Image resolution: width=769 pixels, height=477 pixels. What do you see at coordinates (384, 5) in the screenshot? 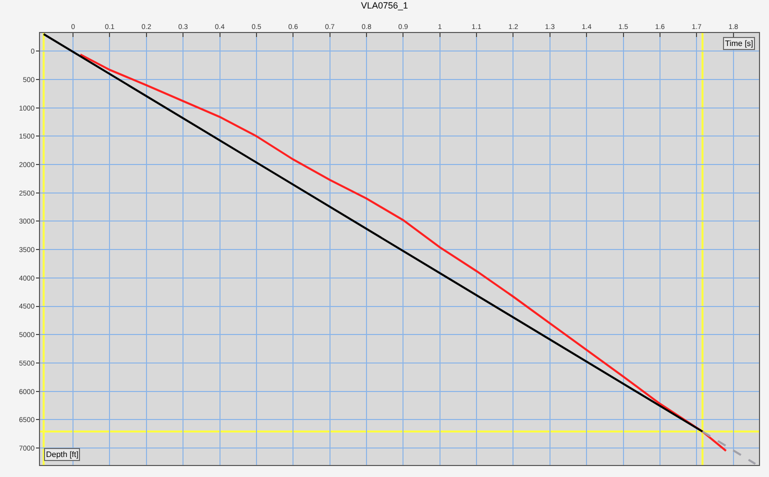
I see `chart-title: VLA0756_1` at bounding box center [384, 5].